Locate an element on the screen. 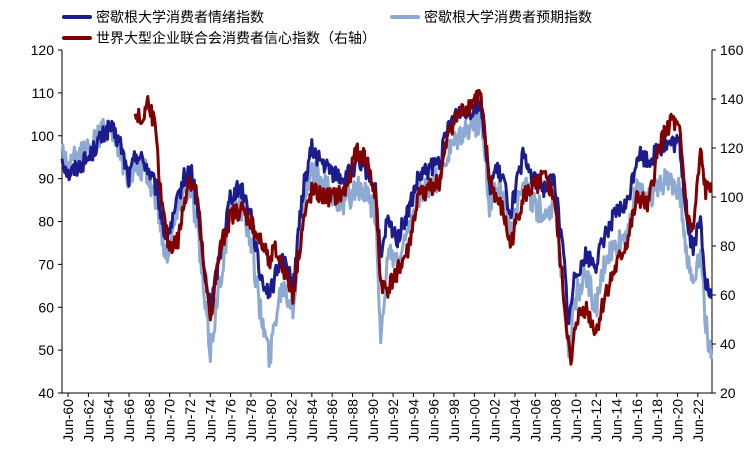 This screenshot has height=469, width=754. y-left-tick-label: 120 is located at coordinates (43, 50).